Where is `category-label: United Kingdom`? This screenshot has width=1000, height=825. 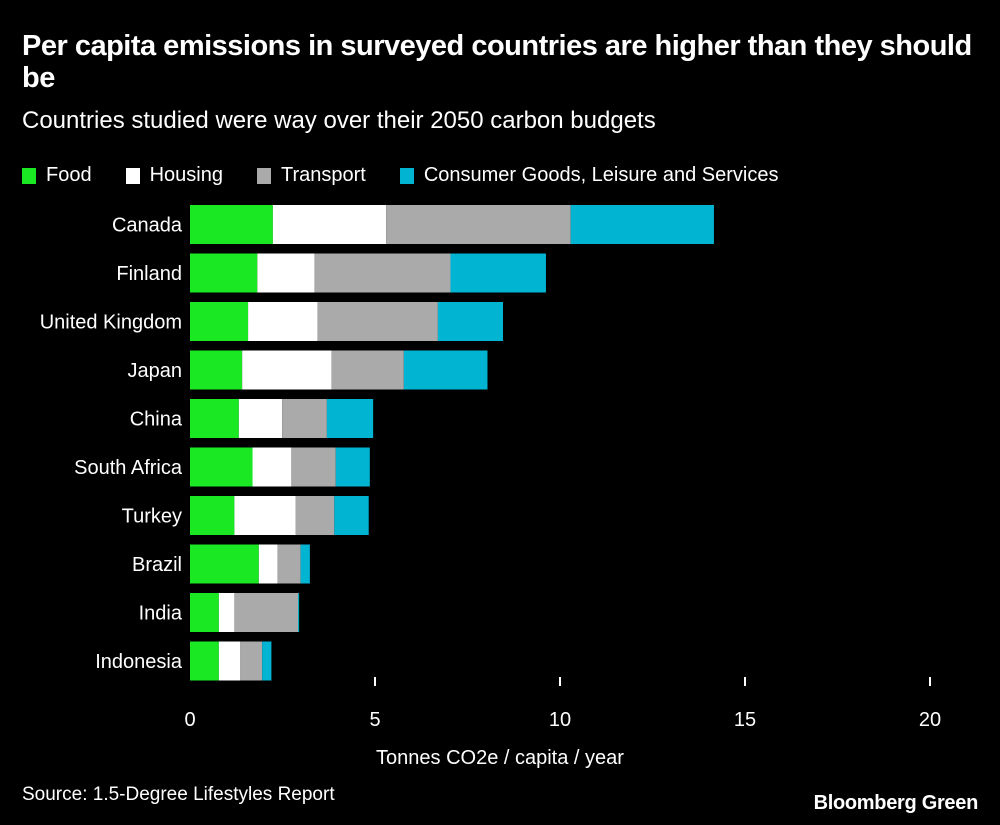
category-label: United Kingdom is located at coordinates (111, 323).